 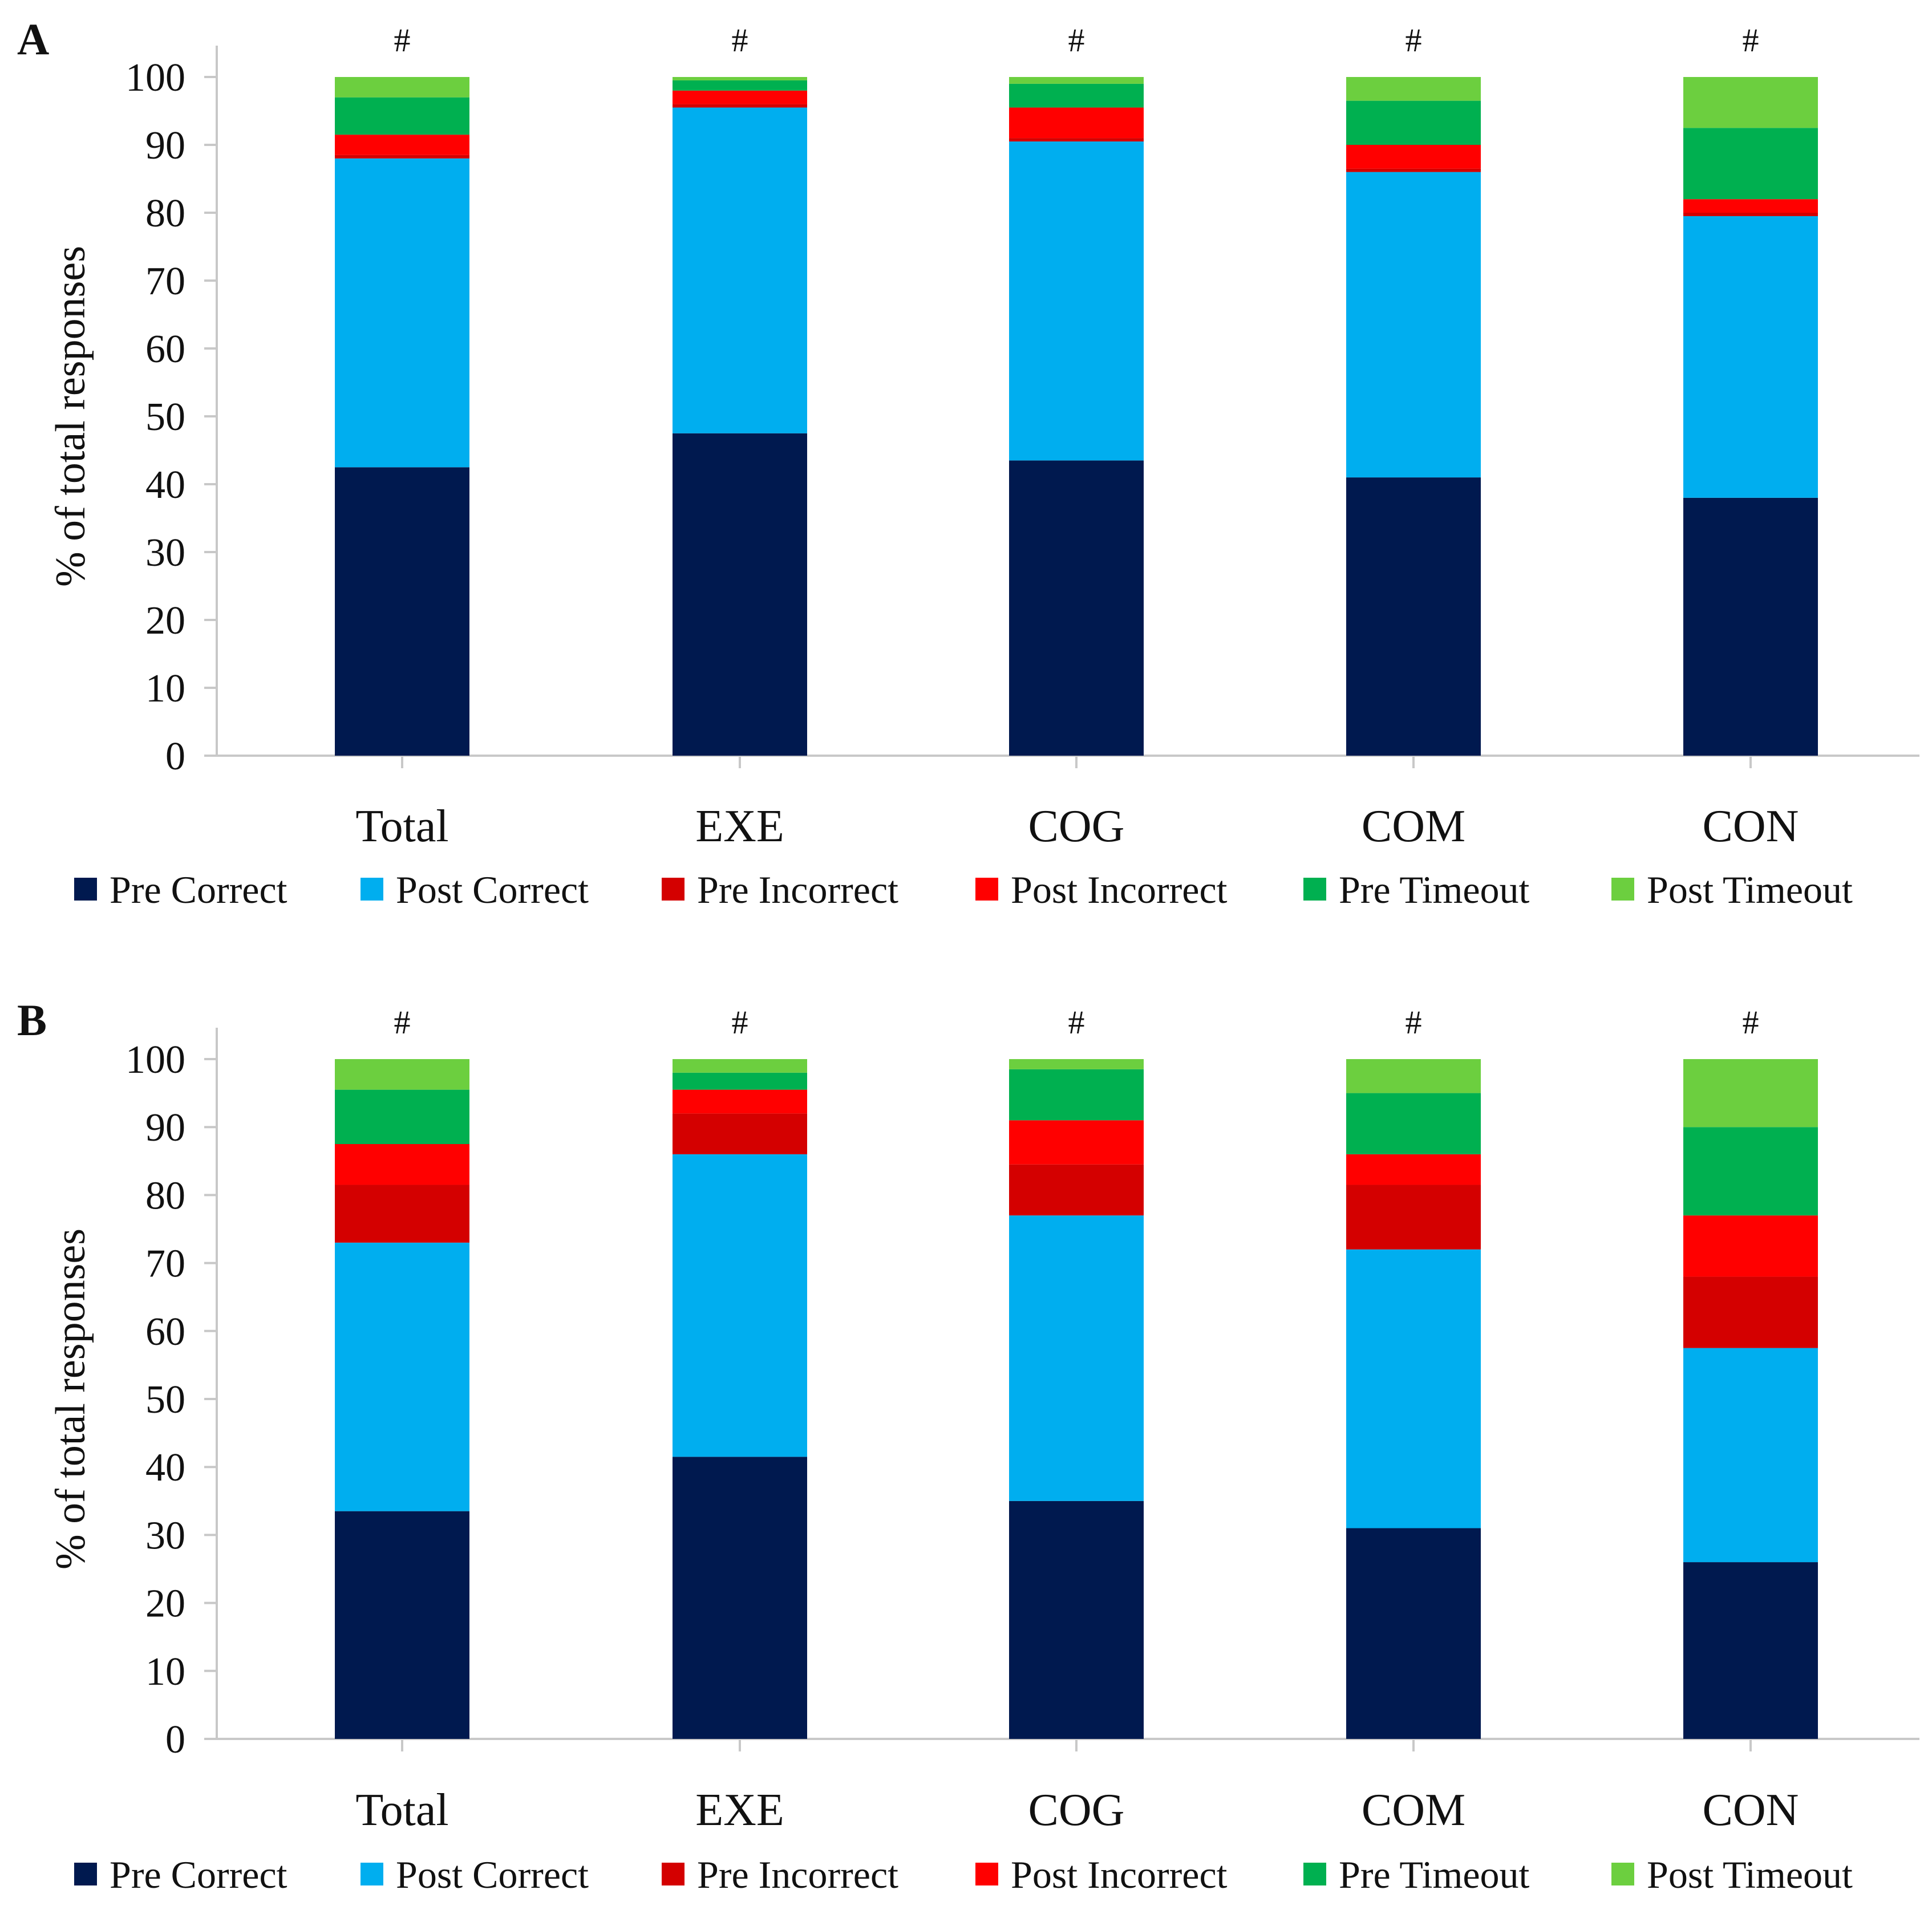 I want to click on y-tick-label: 50, so click(x=165, y=417).